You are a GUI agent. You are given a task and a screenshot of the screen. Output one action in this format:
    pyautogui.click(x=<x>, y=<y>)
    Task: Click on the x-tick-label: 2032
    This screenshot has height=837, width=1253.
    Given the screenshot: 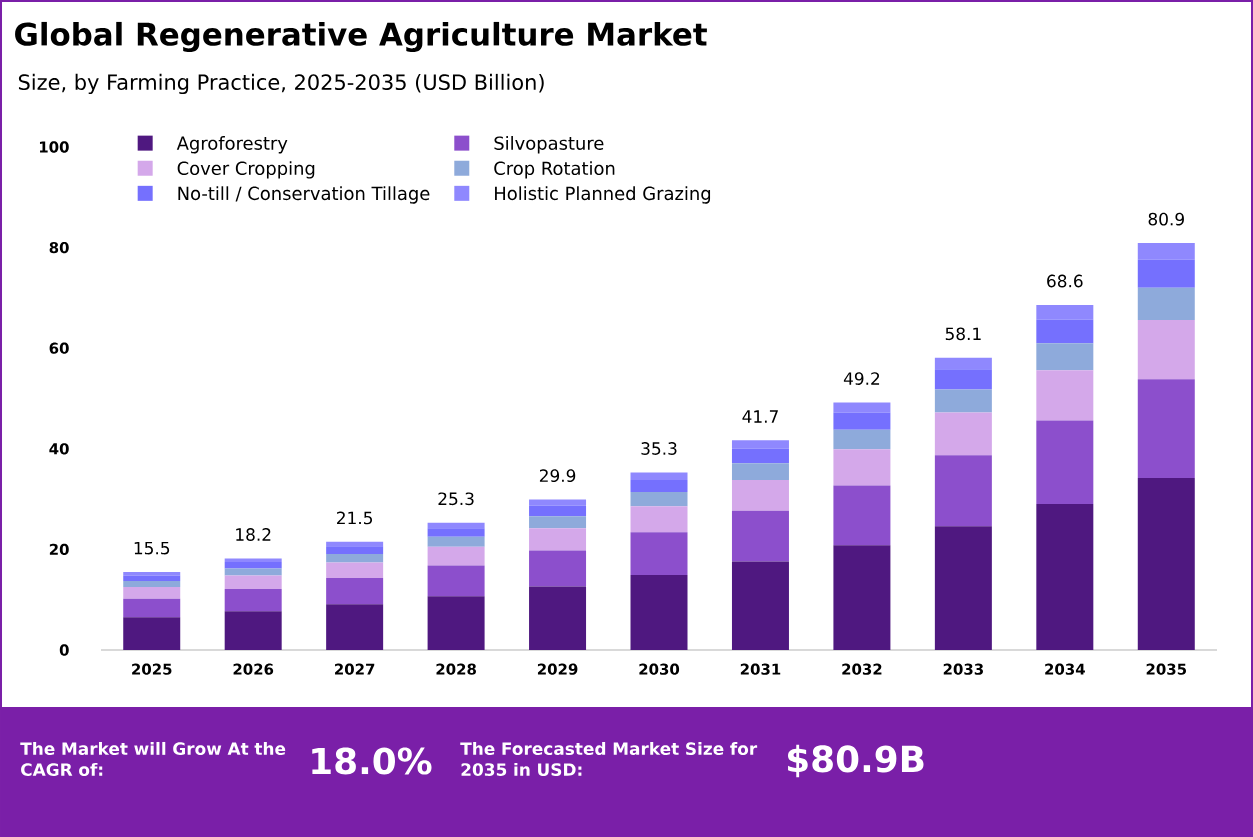 What is the action you would take?
    pyautogui.click(x=862, y=669)
    